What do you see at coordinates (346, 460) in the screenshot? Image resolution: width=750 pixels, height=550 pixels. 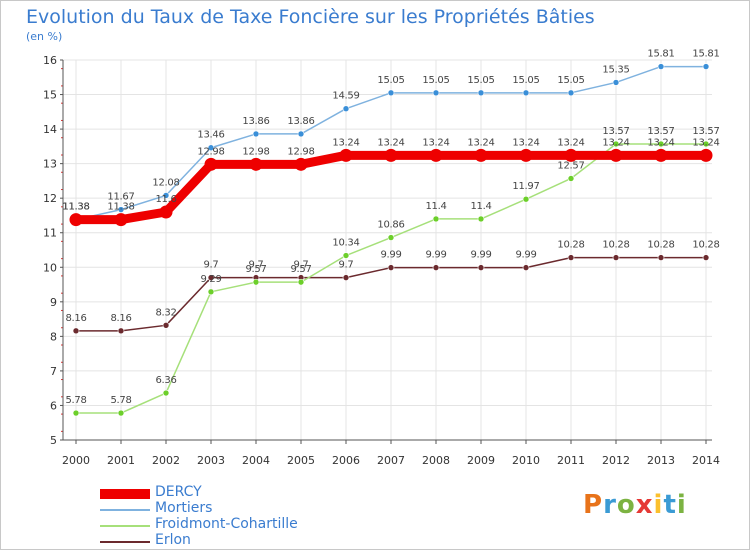 I see `x-tick-label: 2006` at bounding box center [346, 460].